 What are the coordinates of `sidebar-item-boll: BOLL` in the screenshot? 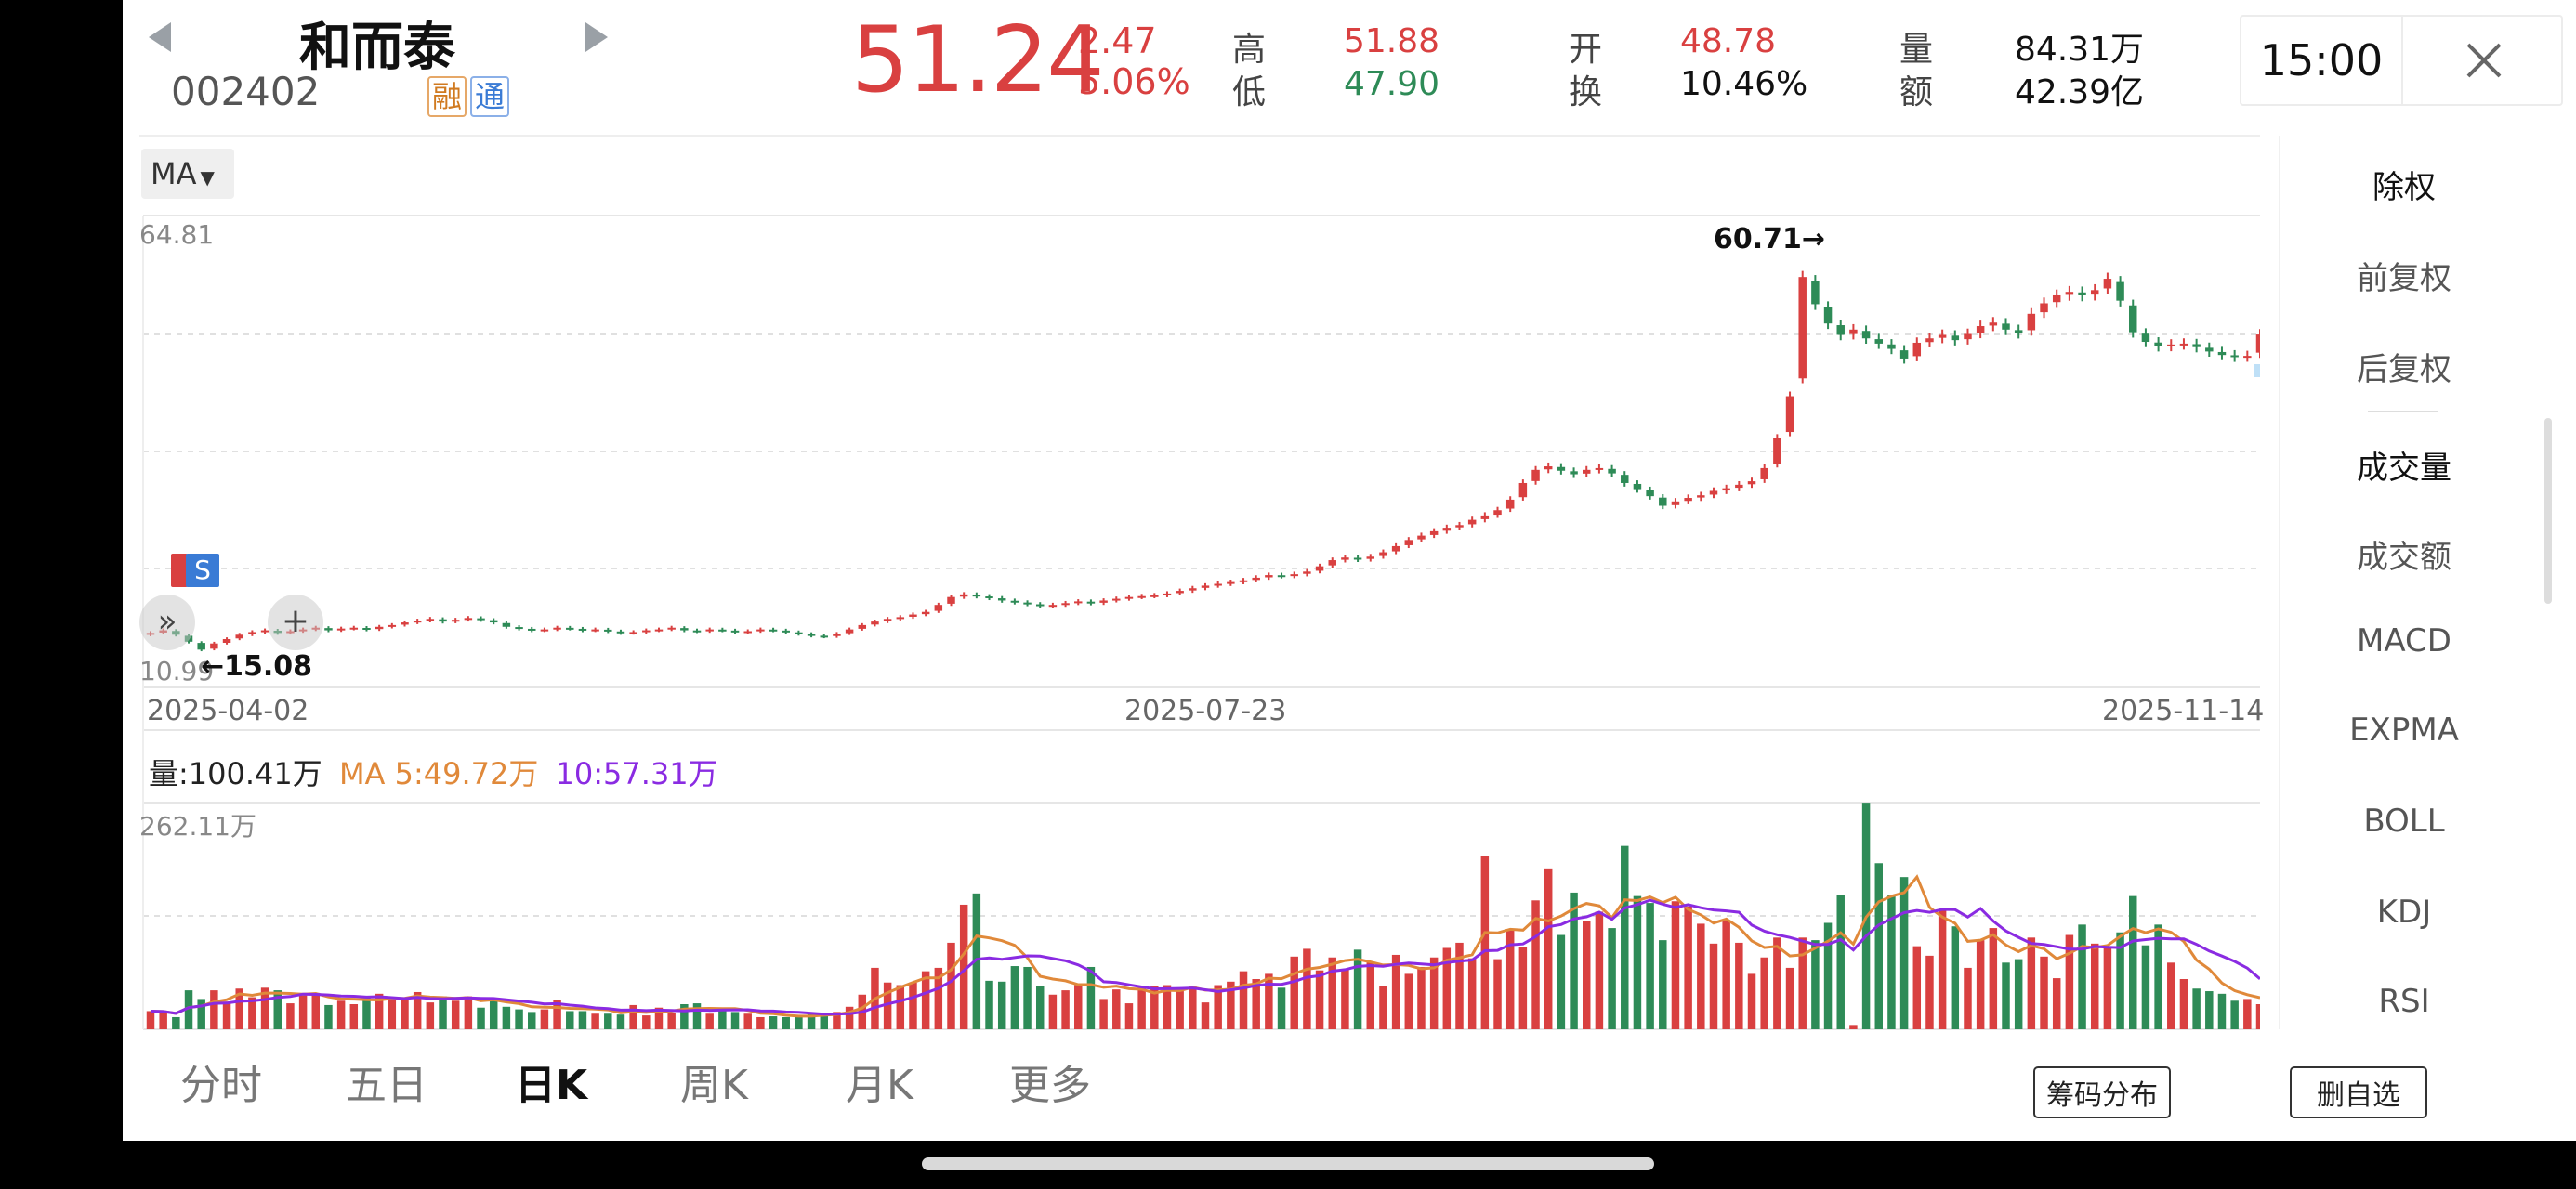 It's located at (2404, 821).